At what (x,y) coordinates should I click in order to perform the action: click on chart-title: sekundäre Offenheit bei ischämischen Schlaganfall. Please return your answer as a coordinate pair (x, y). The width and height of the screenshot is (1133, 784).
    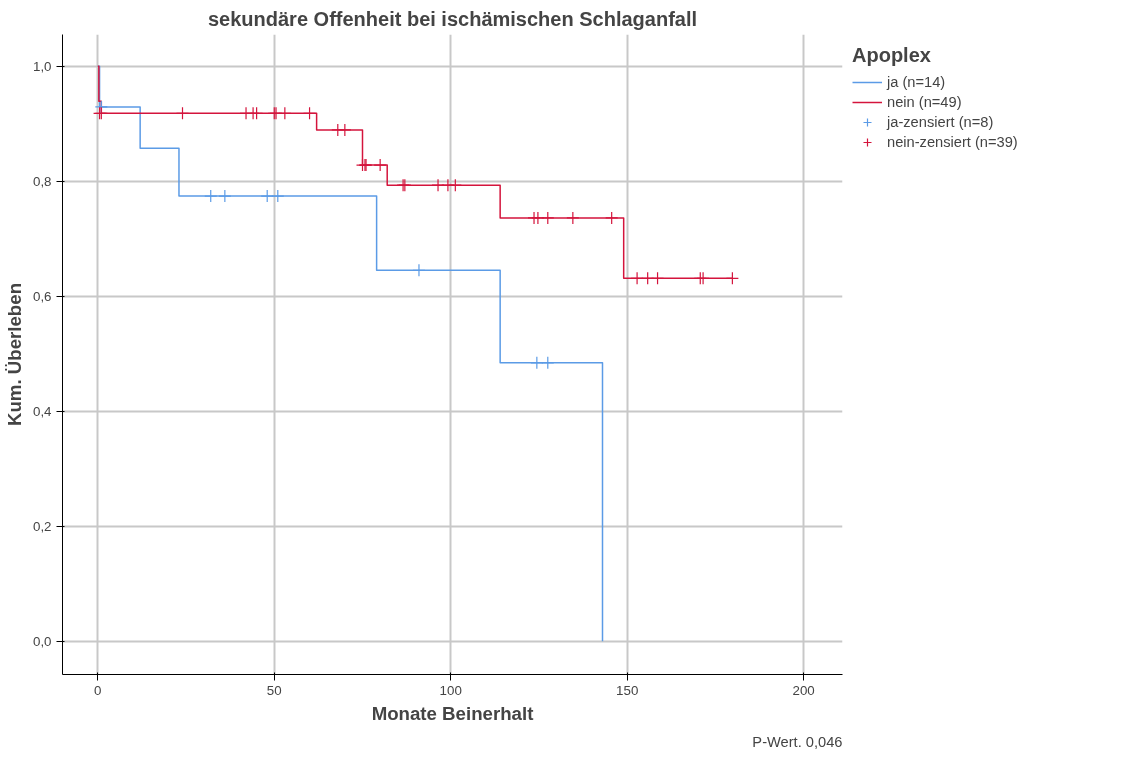
    Looking at the image, I should click on (452, 18).